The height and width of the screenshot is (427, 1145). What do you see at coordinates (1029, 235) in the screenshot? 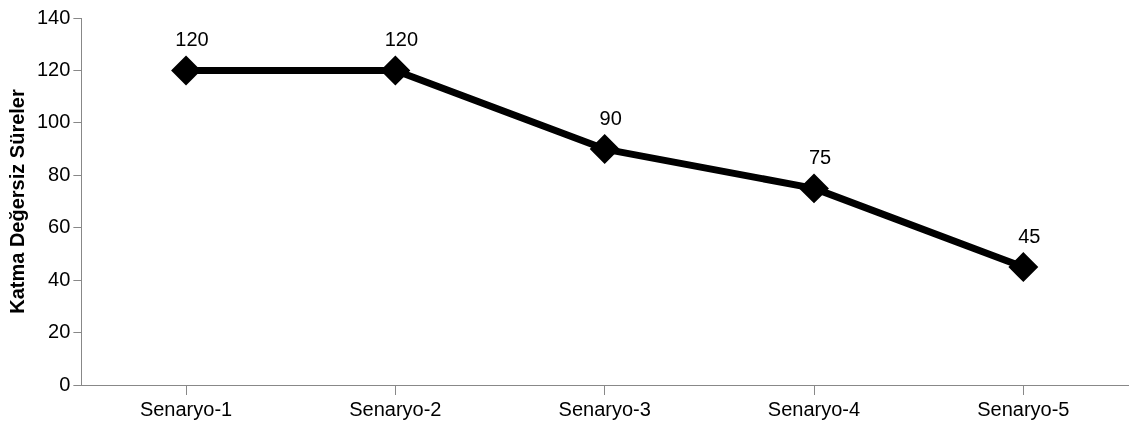
I see `data-label: 45` at bounding box center [1029, 235].